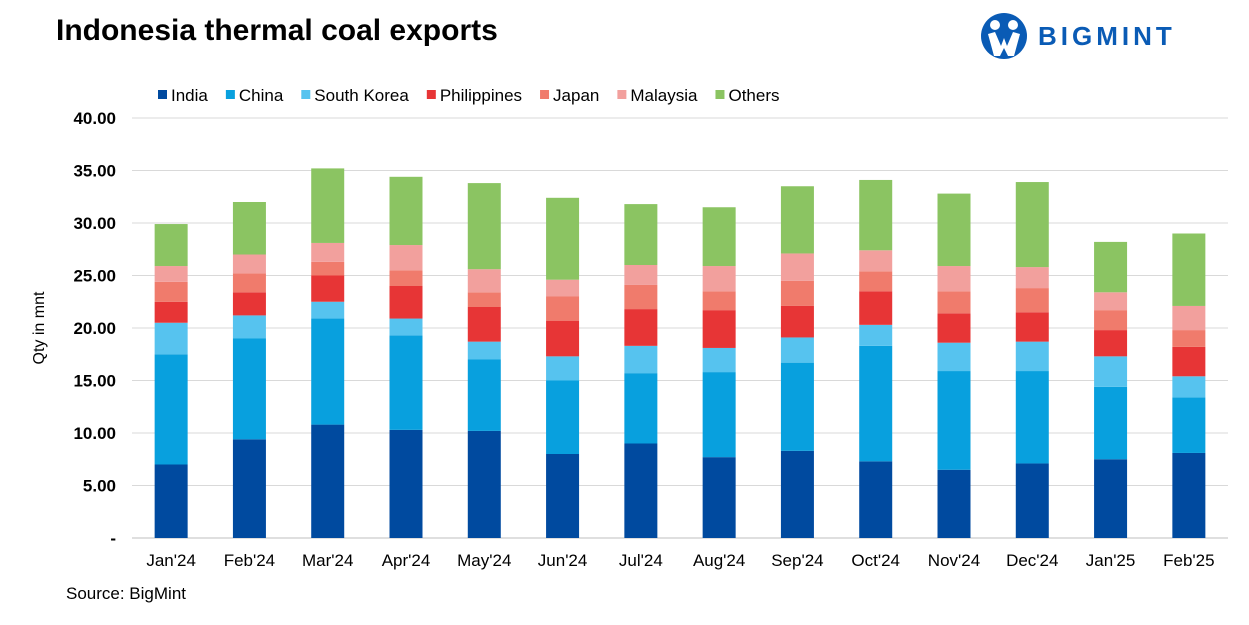  I want to click on x-tick-label: Jan'24, so click(171, 560).